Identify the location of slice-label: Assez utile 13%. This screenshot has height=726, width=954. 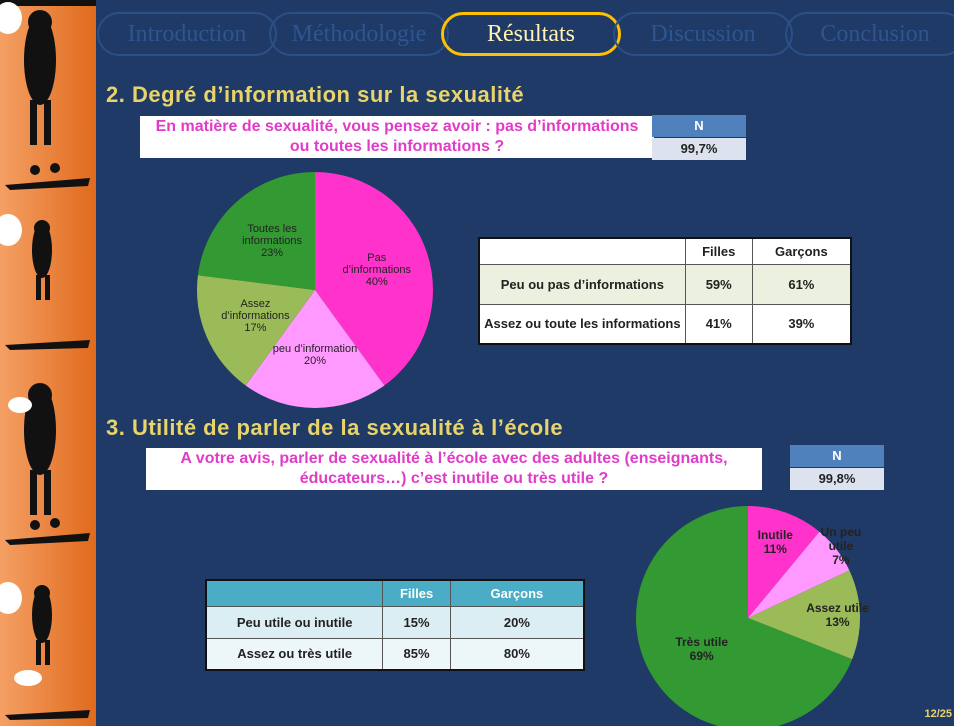
(838, 615).